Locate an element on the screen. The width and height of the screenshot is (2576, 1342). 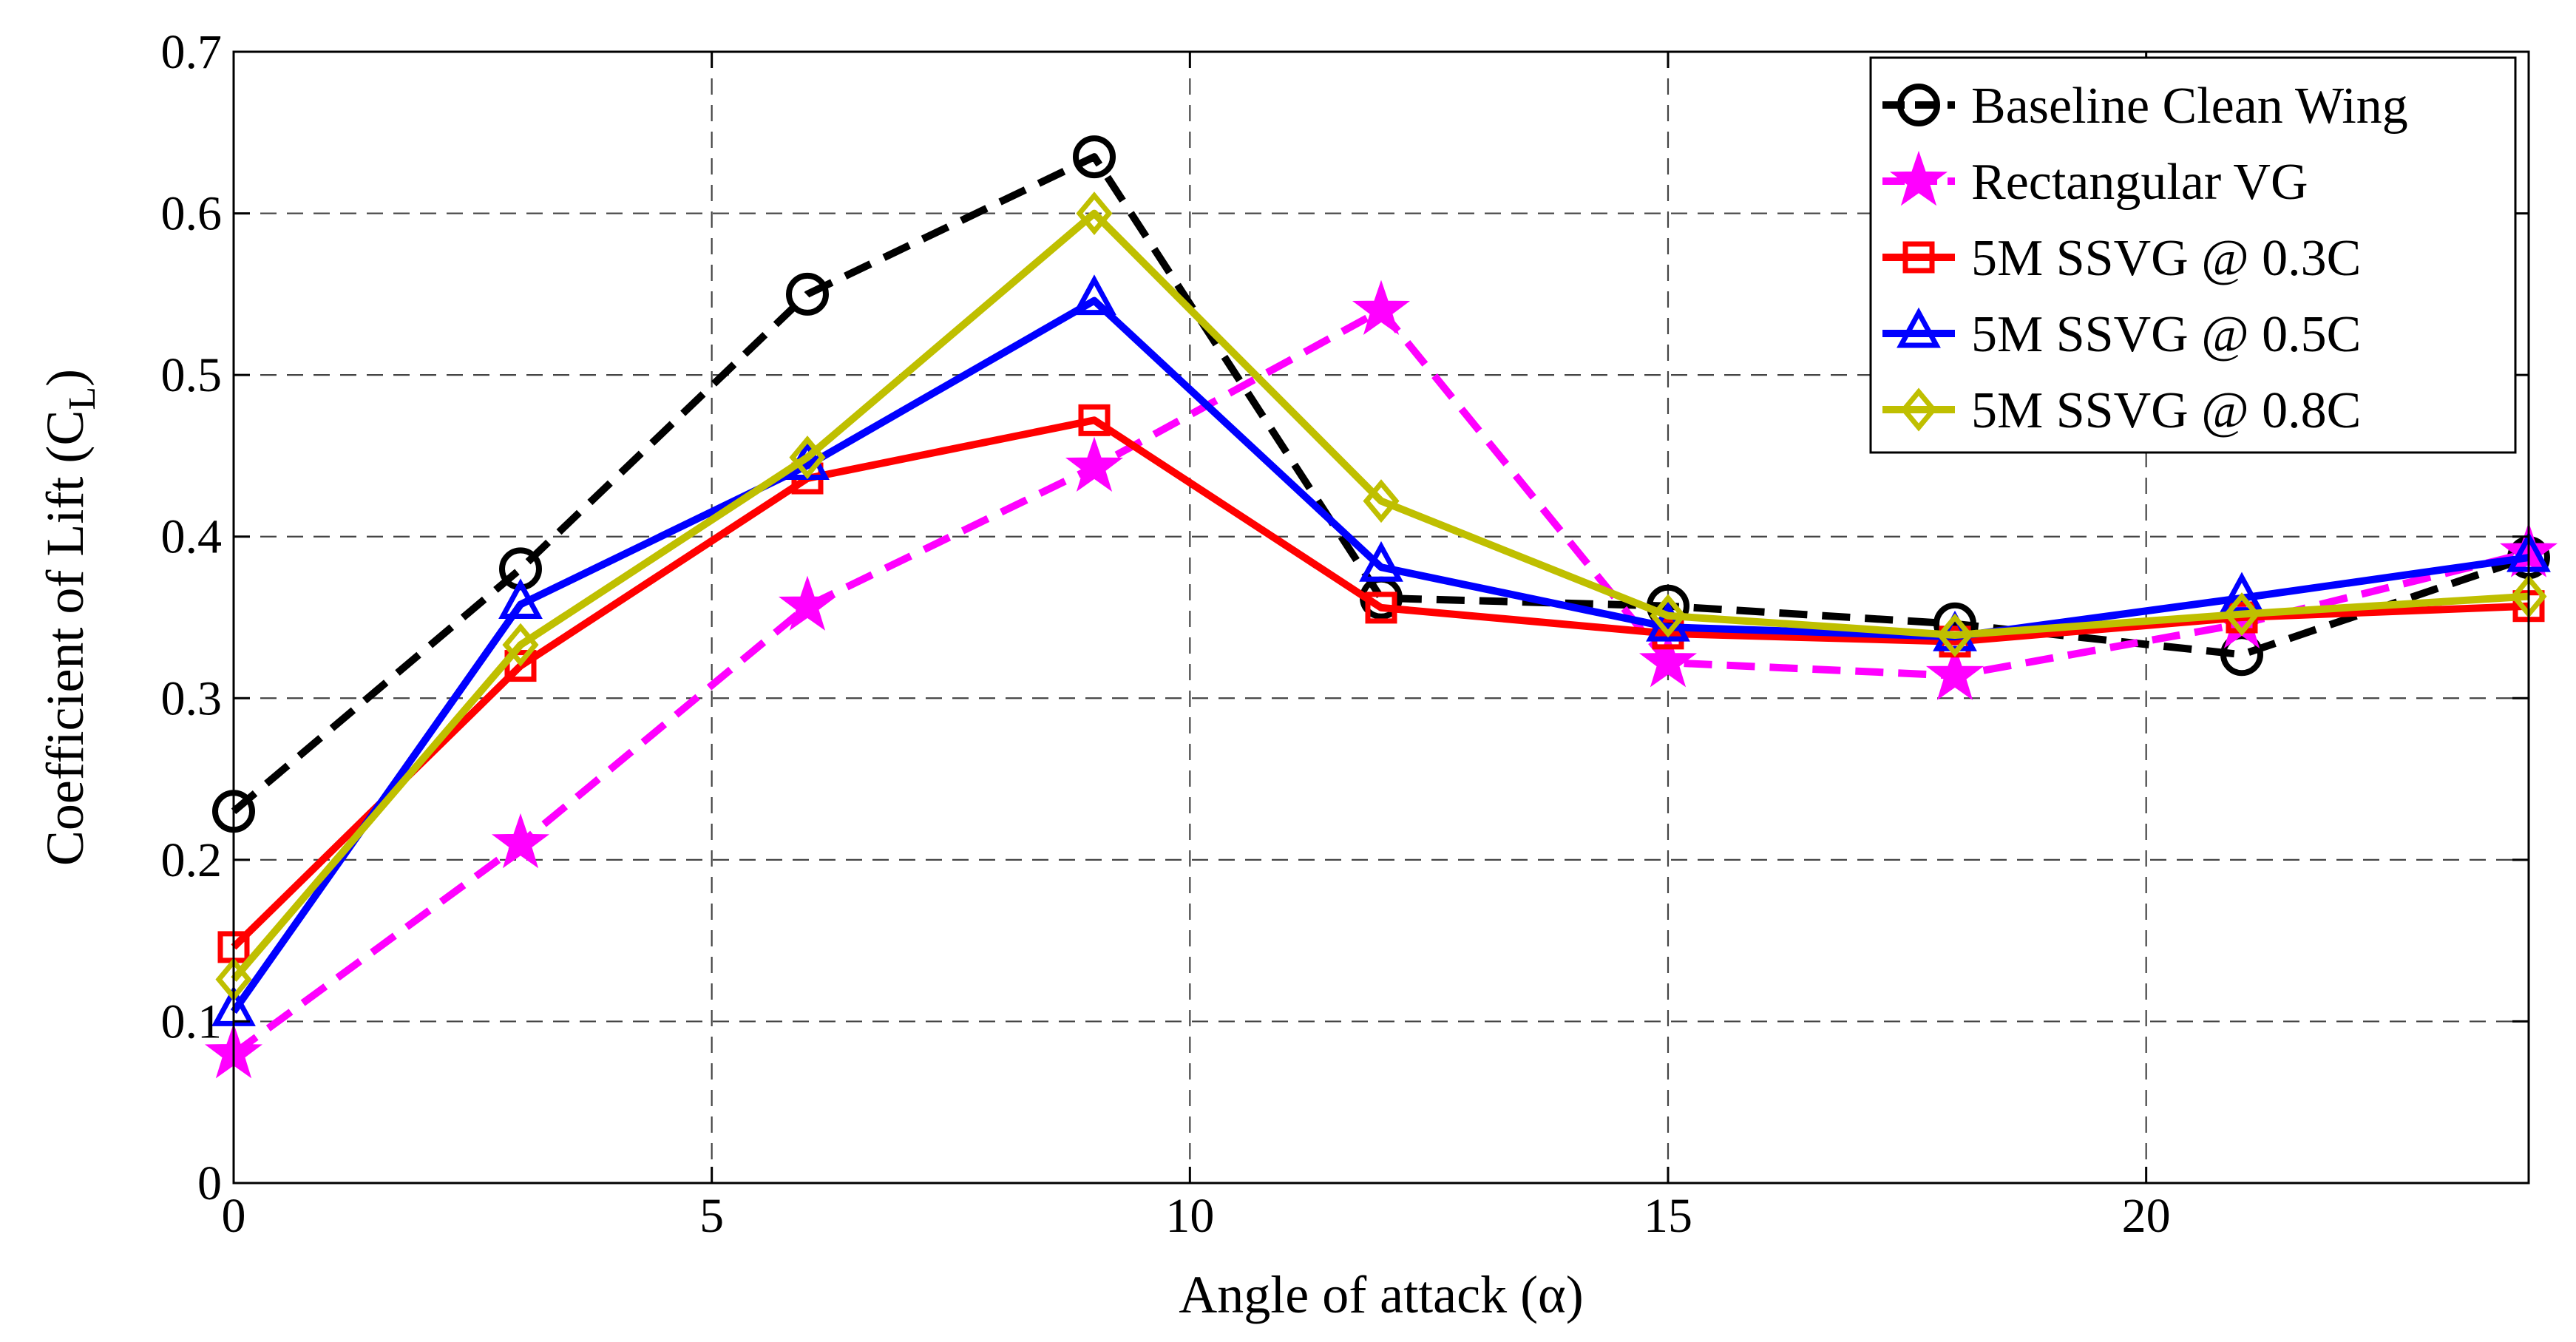
x-tick-label: 15 is located at coordinates (1668, 1216).